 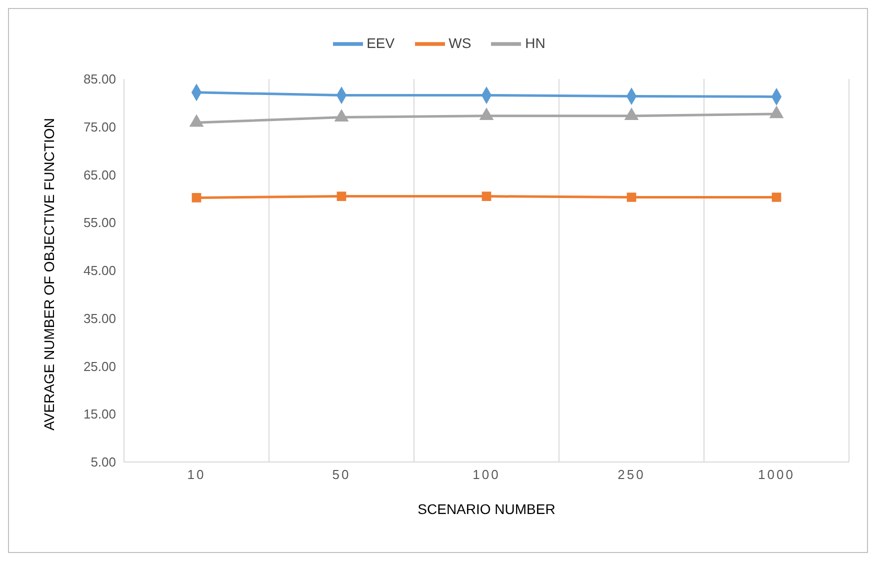 I want to click on x-tick-label: 100, so click(x=486, y=474).